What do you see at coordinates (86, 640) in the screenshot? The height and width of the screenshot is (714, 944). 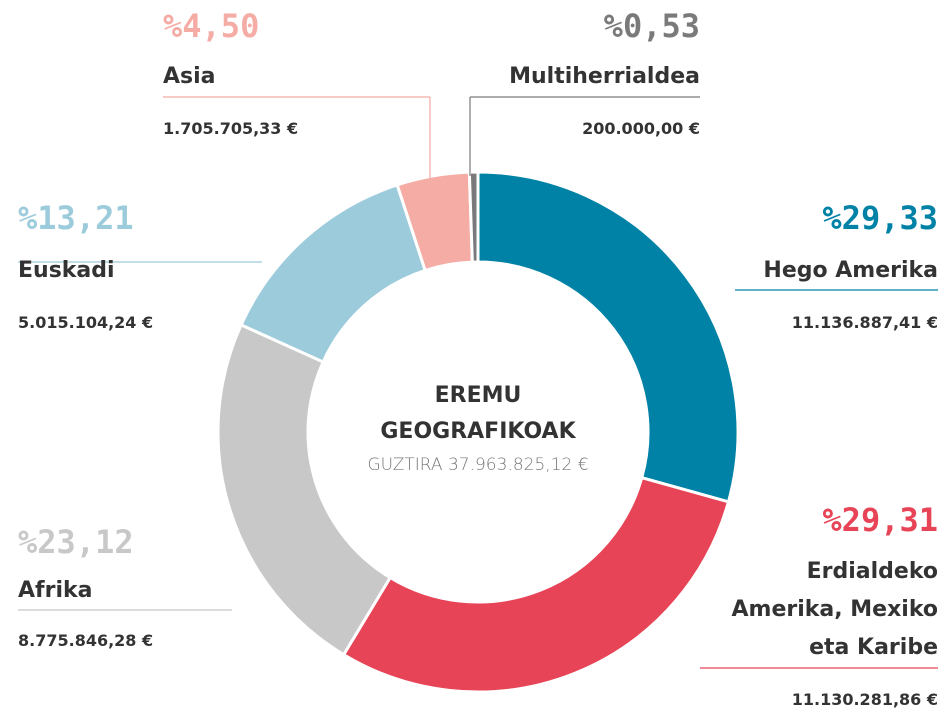 I see `amount-label: 8.775.846,28 €` at bounding box center [86, 640].